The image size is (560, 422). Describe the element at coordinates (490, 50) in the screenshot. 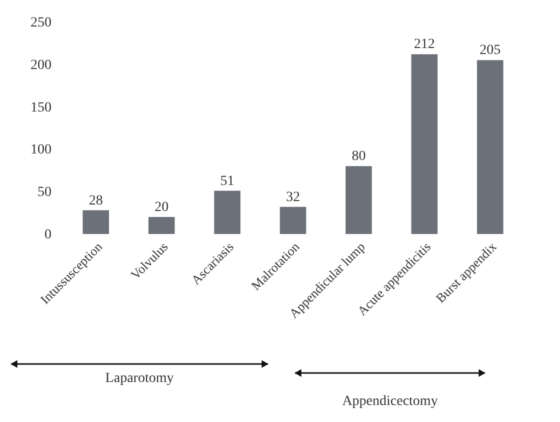

I see `data-label: 205` at that location.